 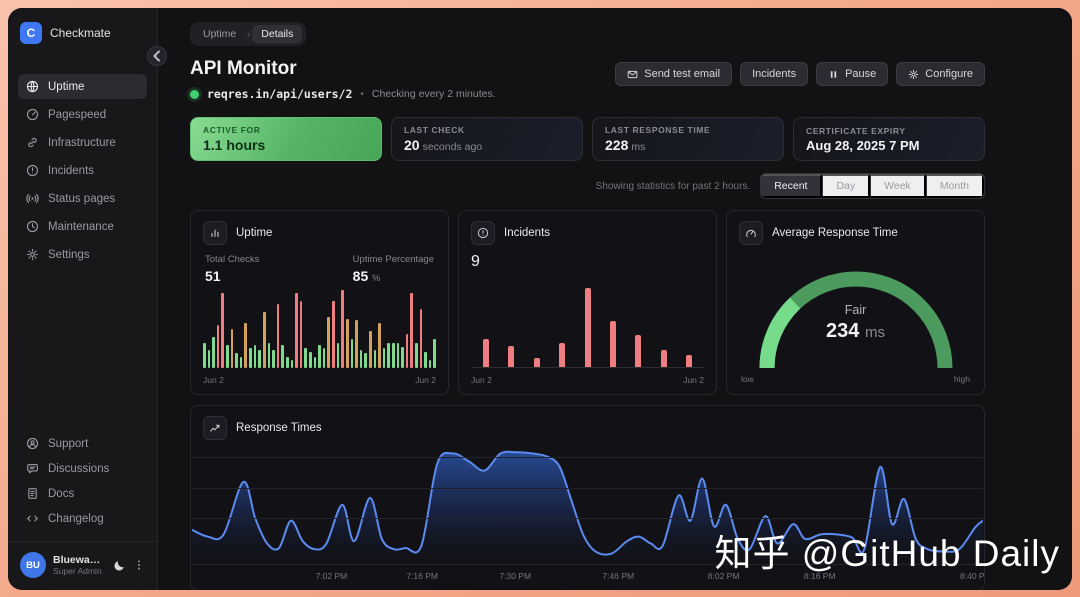 What do you see at coordinates (331, 576) in the screenshot?
I see `x-tick-label: 7:02 PM` at bounding box center [331, 576].